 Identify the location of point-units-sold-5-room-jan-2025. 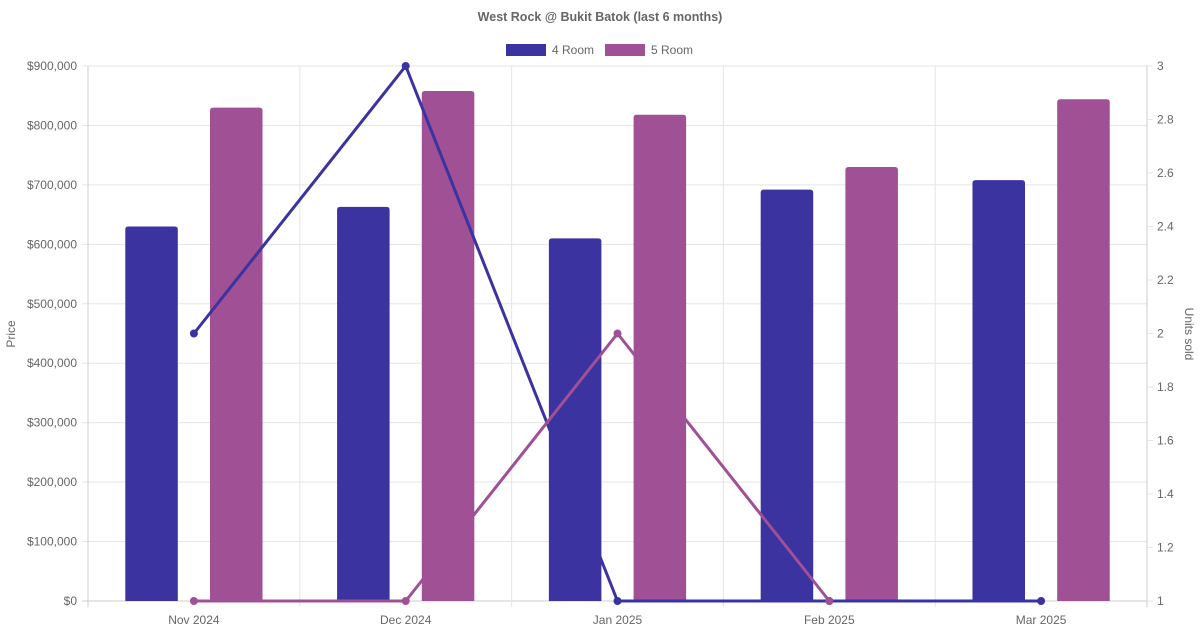
(617, 333).